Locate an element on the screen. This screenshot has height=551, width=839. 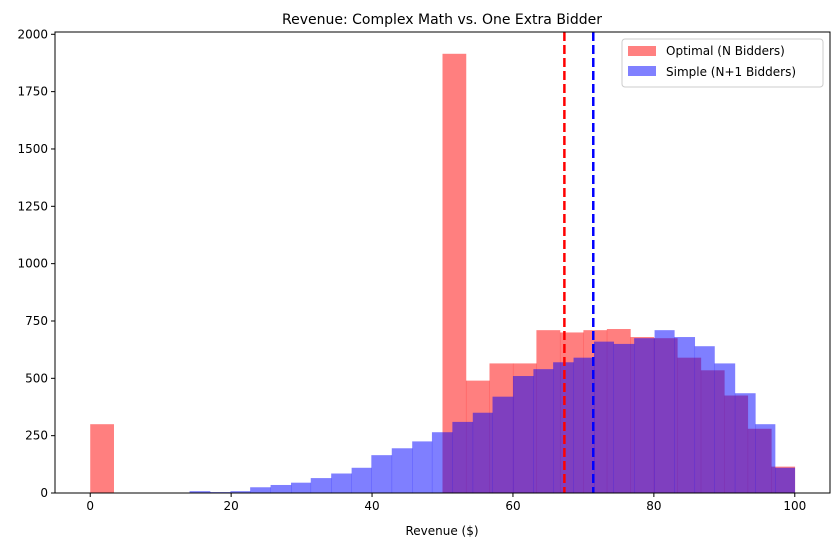
mean-reference-lines is located at coordinates (579, 262).